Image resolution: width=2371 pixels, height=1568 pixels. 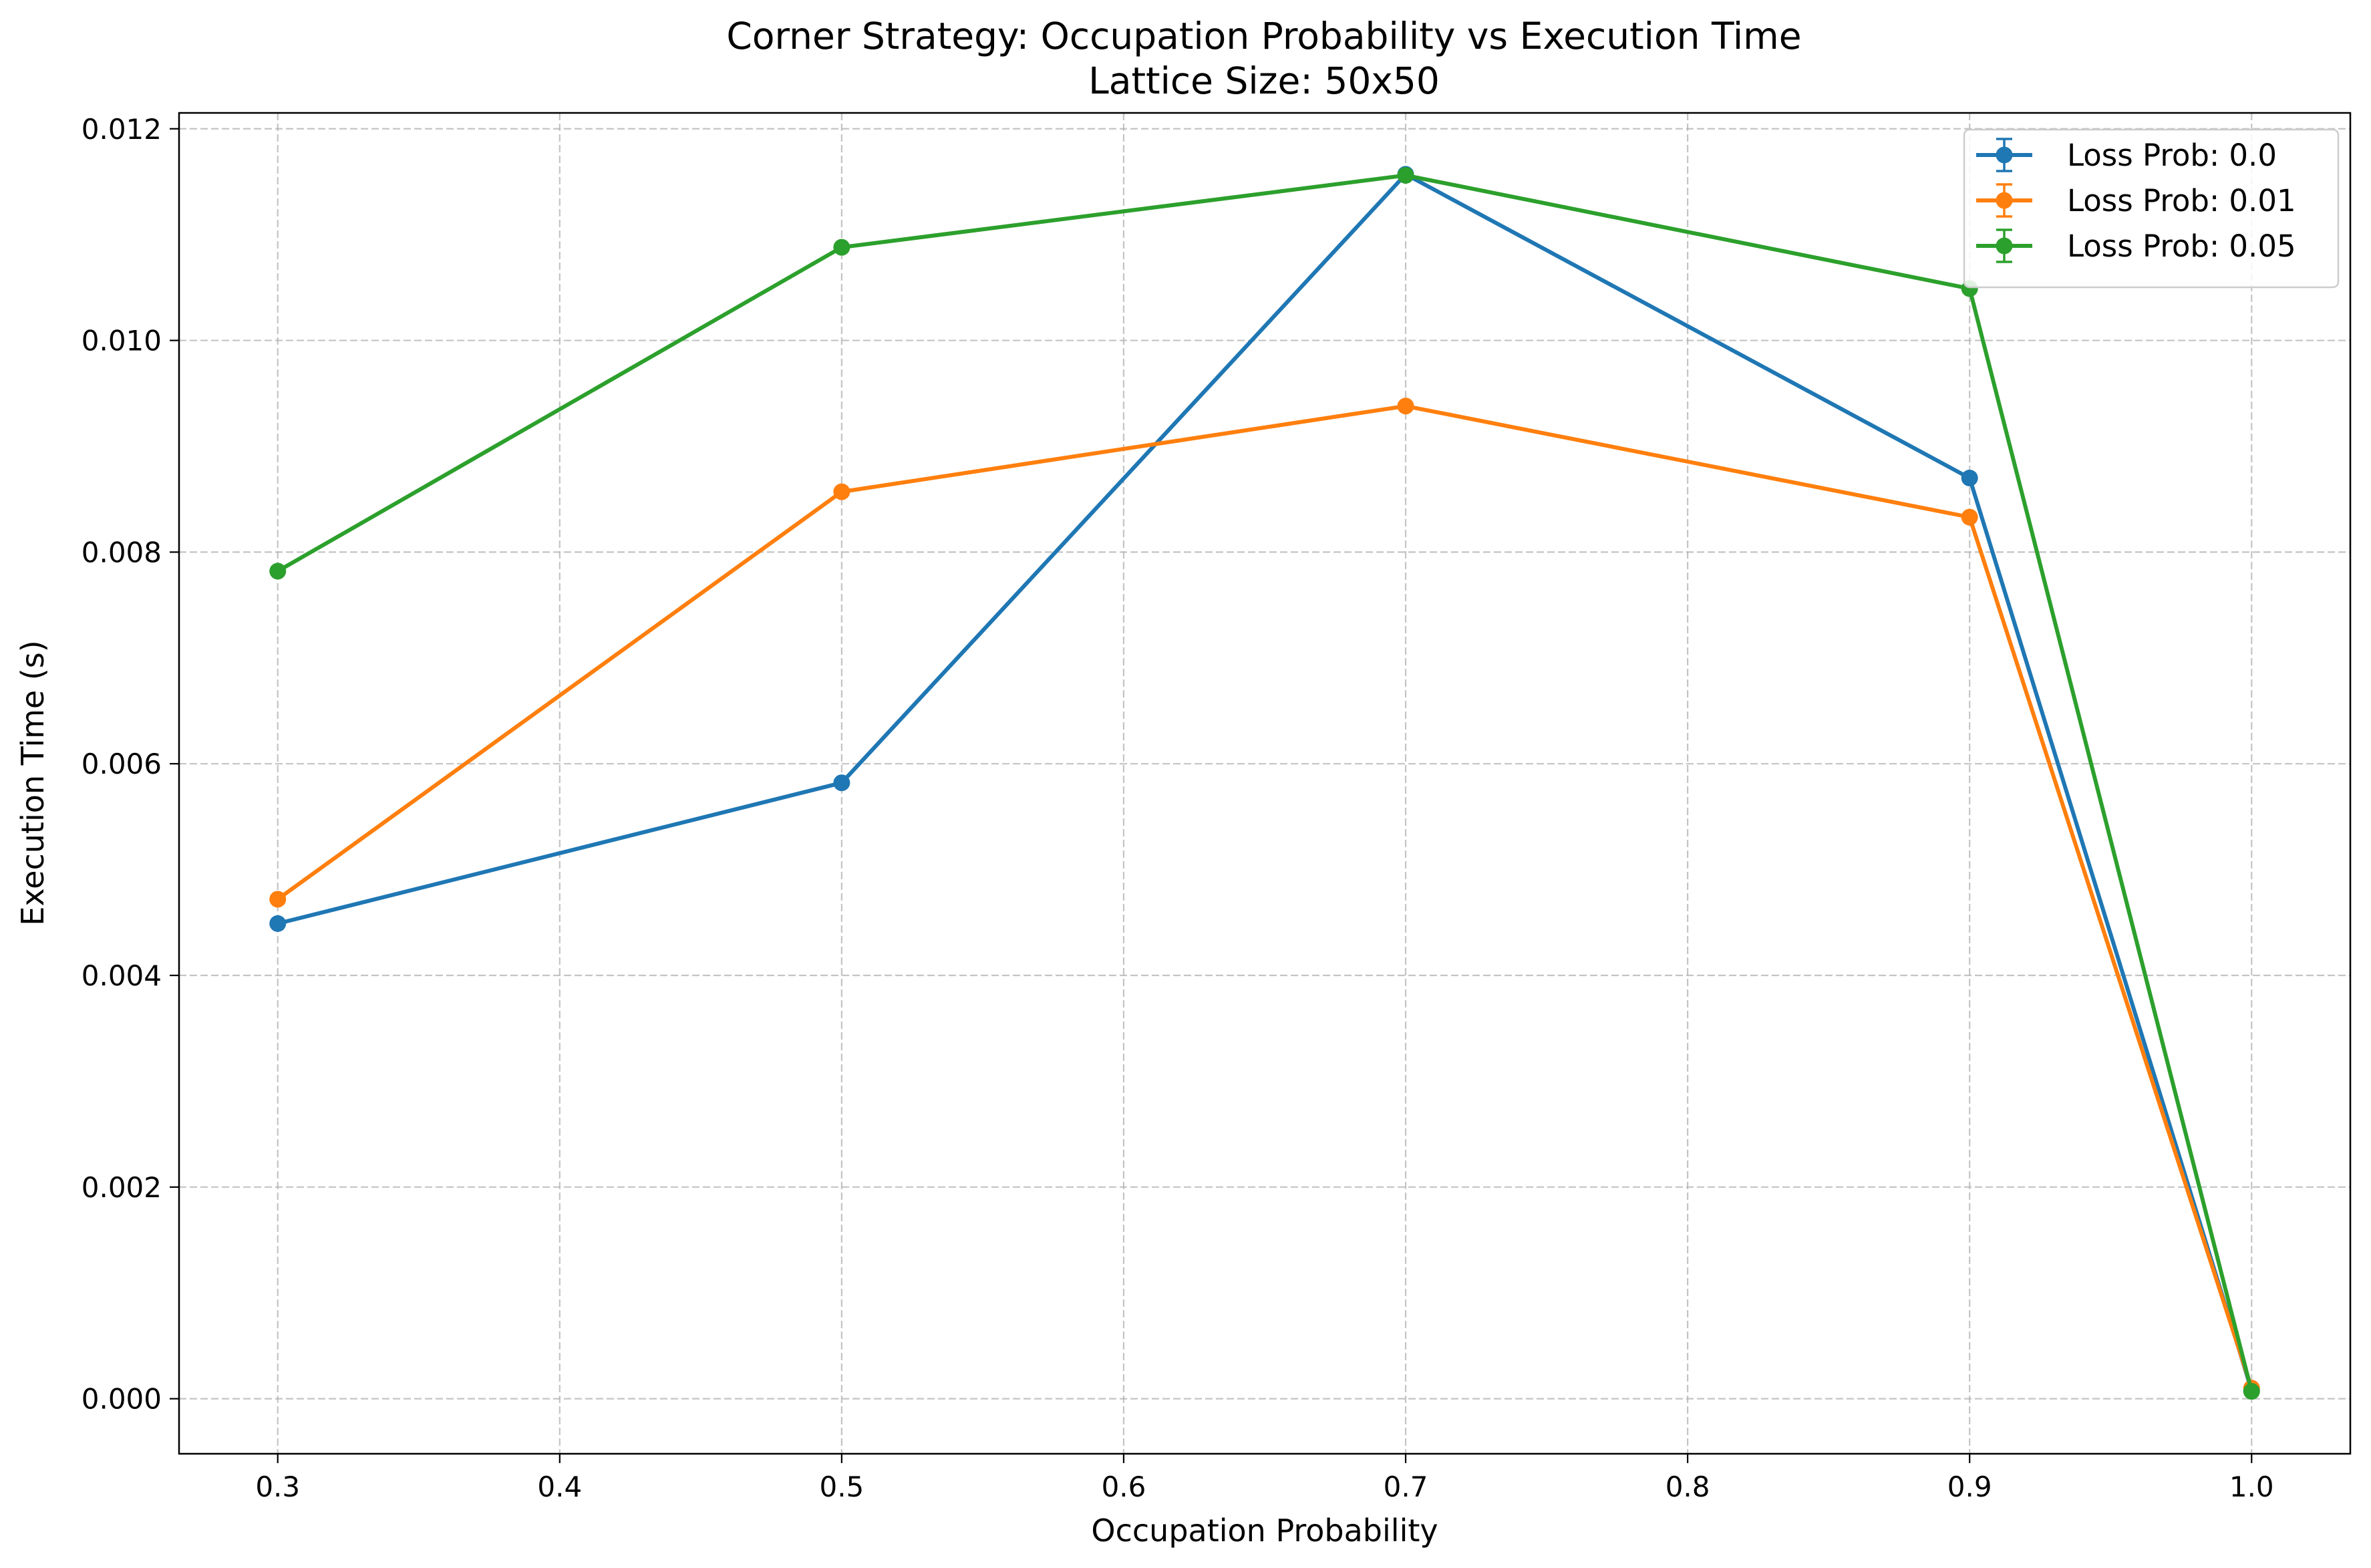 What do you see at coordinates (122, 975) in the screenshot?
I see `y-tick-label: 0.004` at bounding box center [122, 975].